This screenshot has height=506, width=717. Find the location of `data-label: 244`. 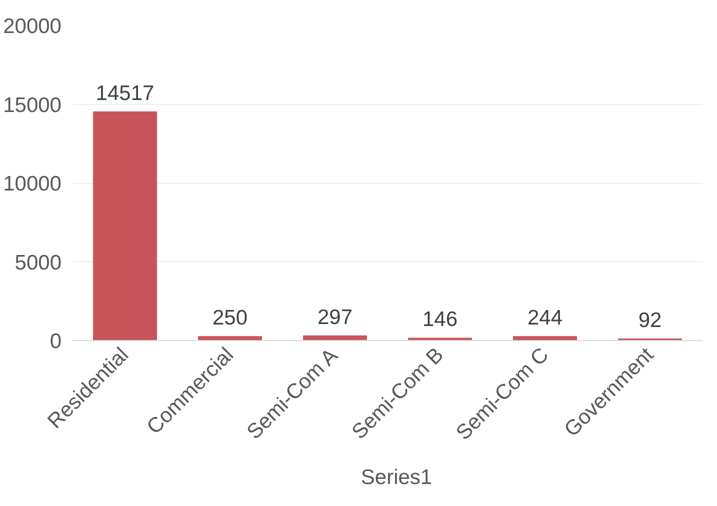

data-label: 244 is located at coordinates (545, 318).